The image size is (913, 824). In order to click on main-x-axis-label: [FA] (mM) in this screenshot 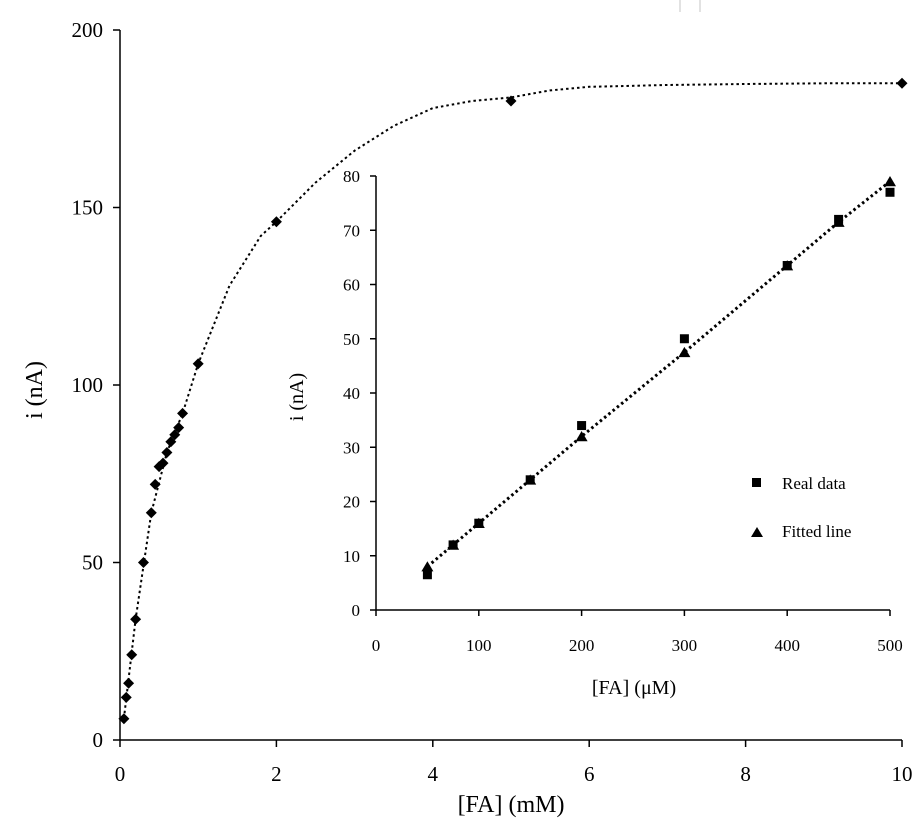, I will do `click(511, 805)`.